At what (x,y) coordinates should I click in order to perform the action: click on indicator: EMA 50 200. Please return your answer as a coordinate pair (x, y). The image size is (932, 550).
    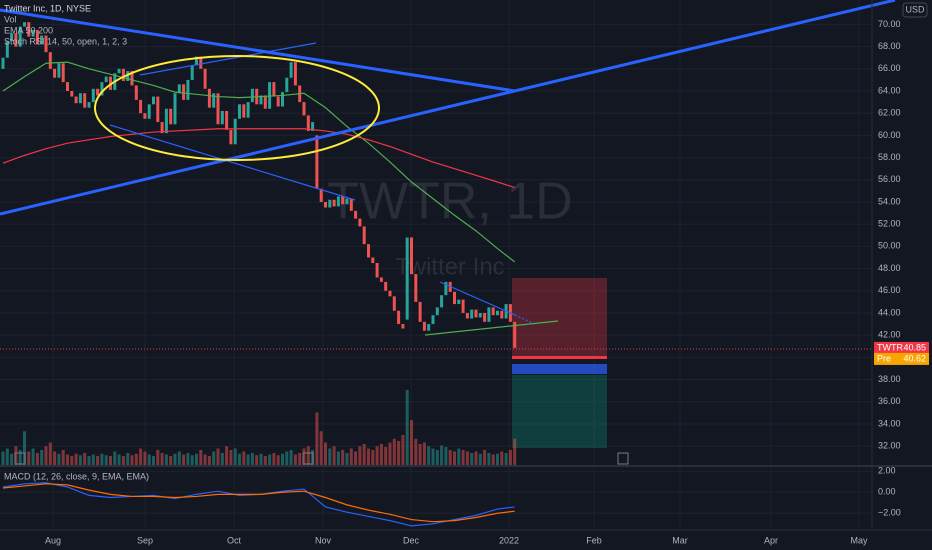
    Looking at the image, I should click on (28, 30).